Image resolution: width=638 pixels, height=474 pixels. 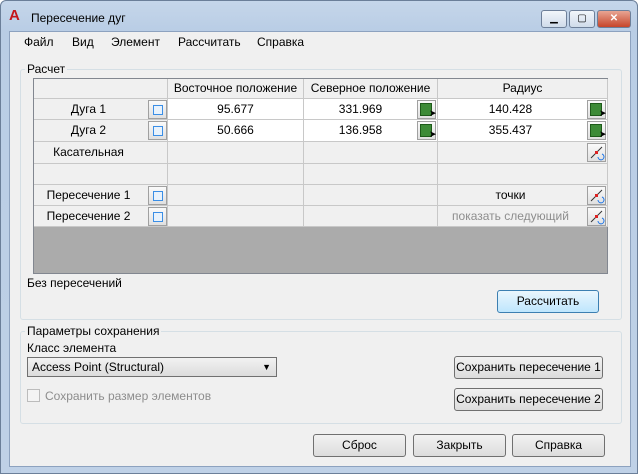 I want to click on cell-radius: точки, so click(x=523, y=195).